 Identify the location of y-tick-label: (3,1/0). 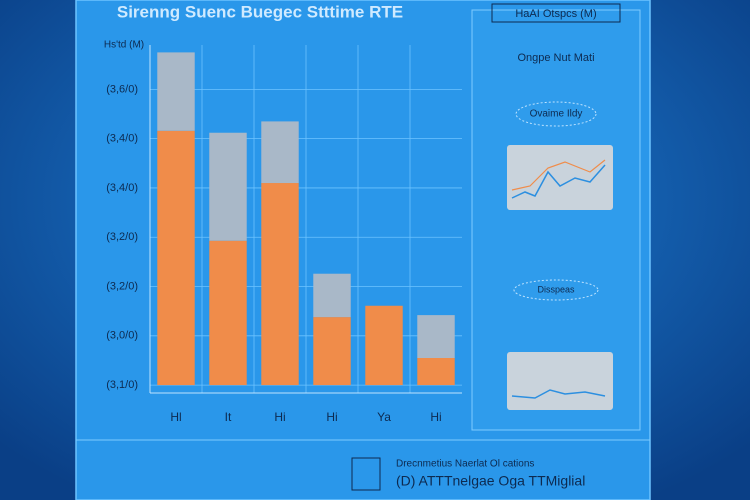
(122, 385).